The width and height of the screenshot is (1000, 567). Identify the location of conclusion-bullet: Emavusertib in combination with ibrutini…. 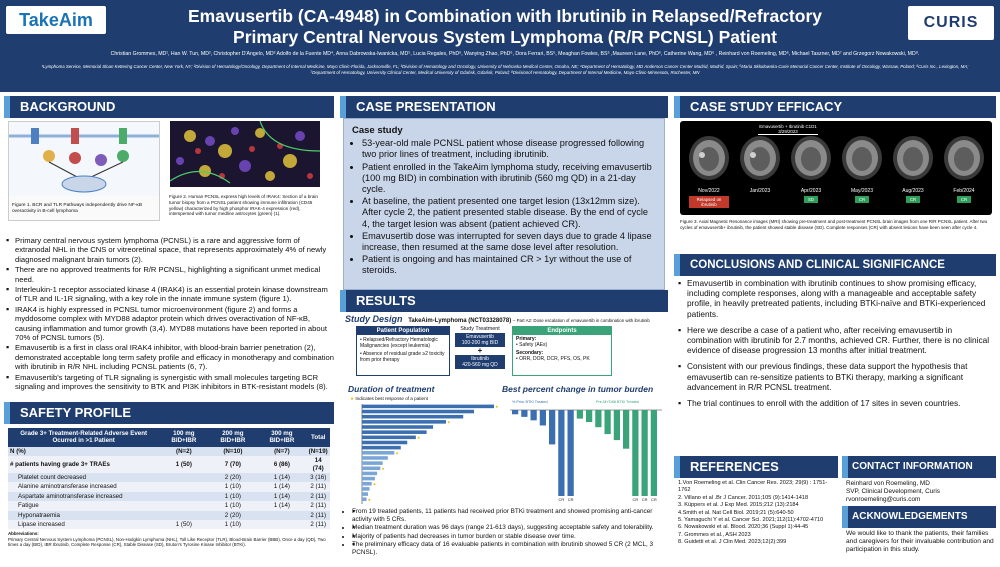
(836, 298).